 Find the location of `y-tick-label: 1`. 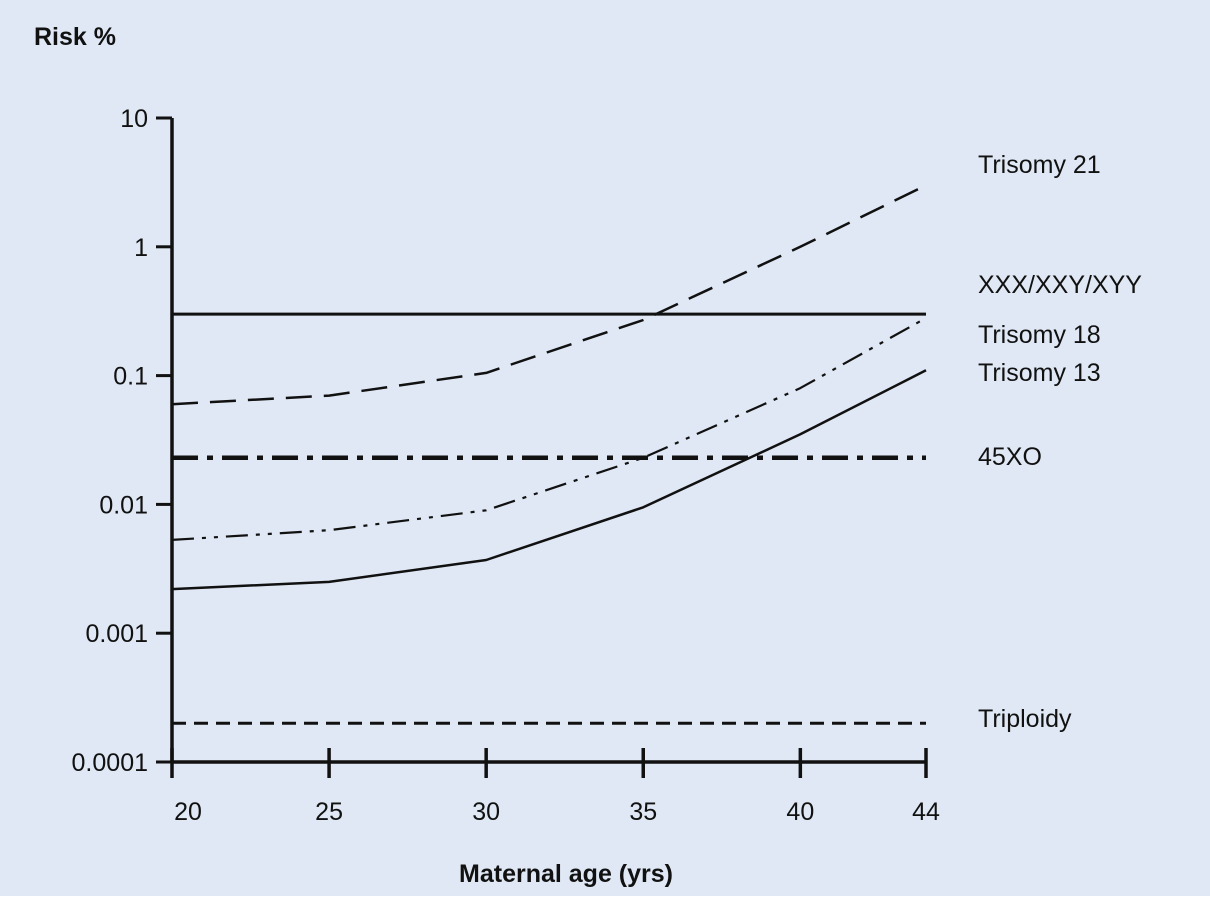

y-tick-label: 1 is located at coordinates (141, 248).